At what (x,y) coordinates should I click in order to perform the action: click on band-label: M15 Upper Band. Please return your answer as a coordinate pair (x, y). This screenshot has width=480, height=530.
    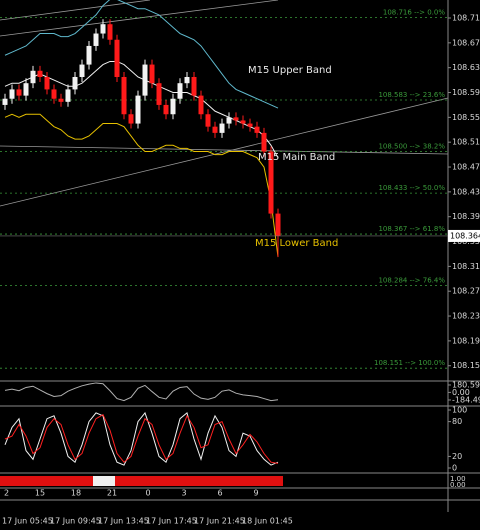
    Looking at the image, I should click on (290, 70).